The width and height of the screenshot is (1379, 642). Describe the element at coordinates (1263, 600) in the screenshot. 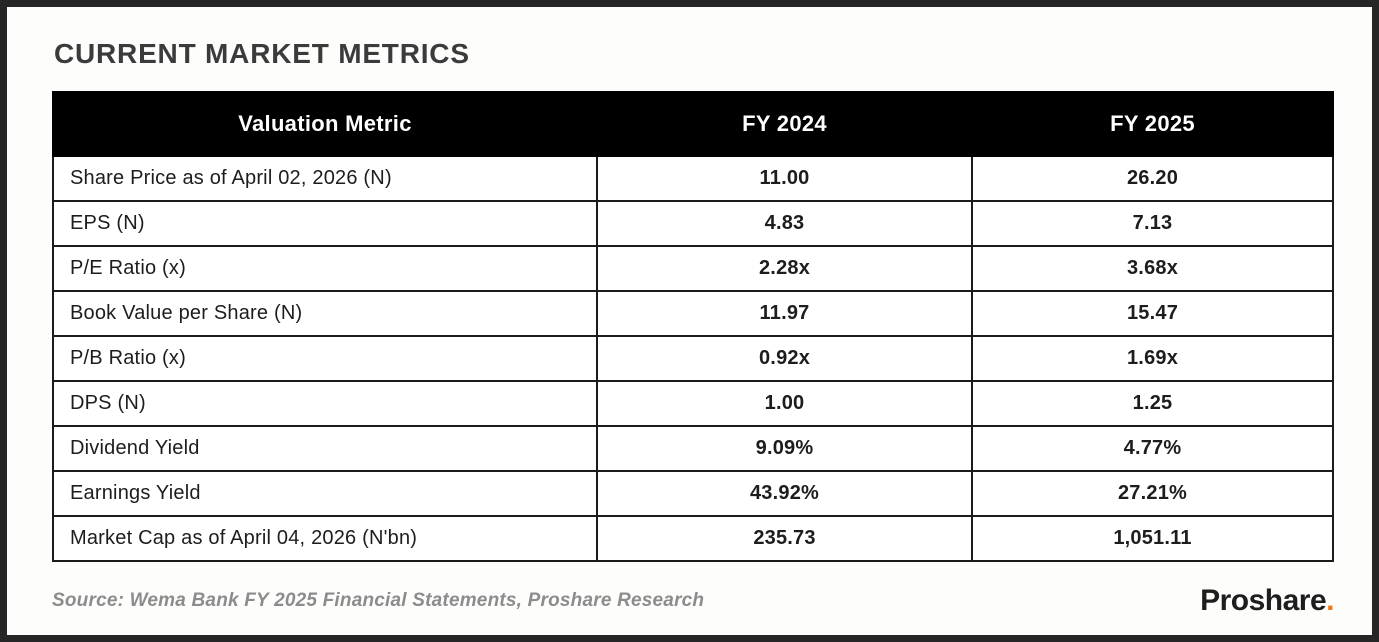

I see `proshare-logo-text: Proshare` at that location.